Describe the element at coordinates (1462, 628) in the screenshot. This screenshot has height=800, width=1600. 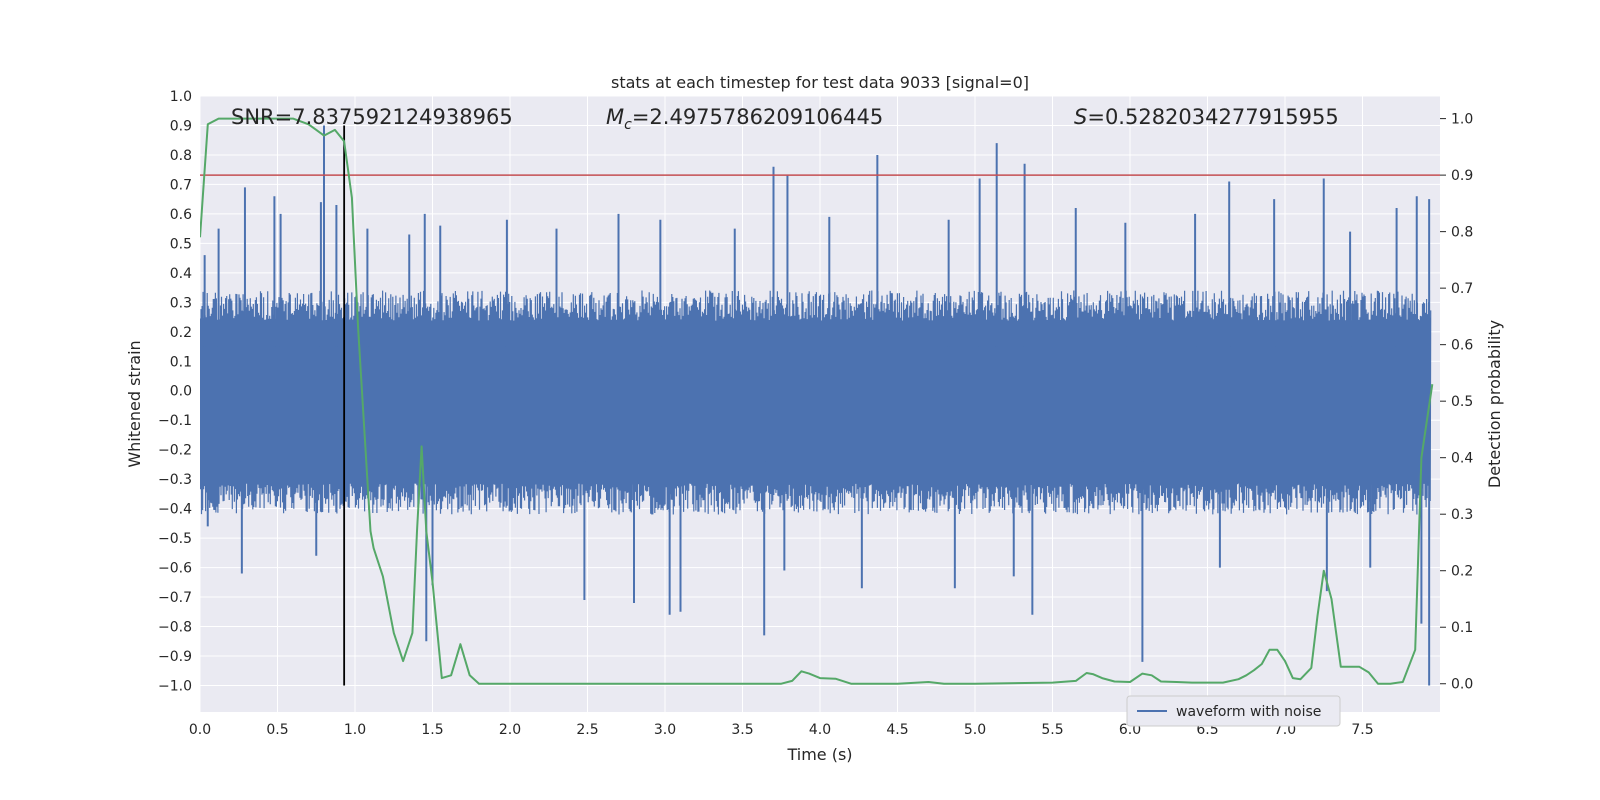
I see `y2-tick-label: 0.1` at that location.